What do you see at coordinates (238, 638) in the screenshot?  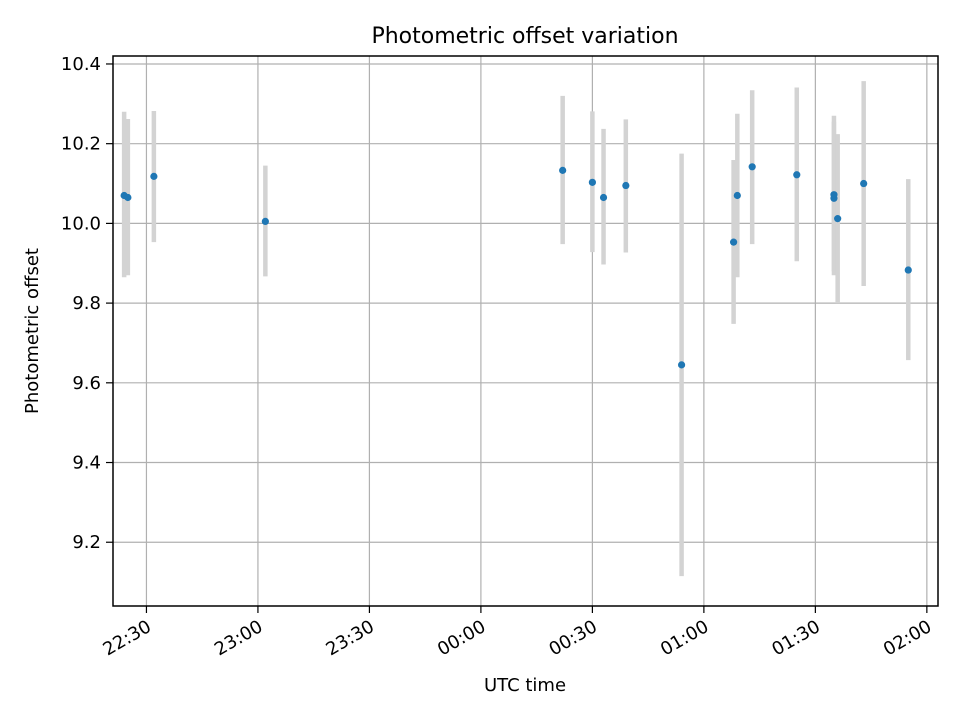 I see `x-tick-label: 23:00` at bounding box center [238, 638].